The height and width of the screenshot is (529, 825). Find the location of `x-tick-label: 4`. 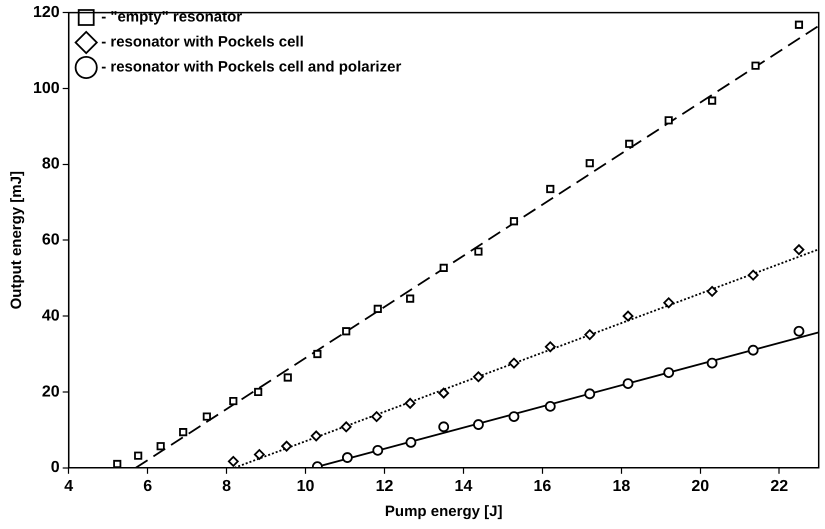

x-tick-label: 4 is located at coordinates (69, 486).